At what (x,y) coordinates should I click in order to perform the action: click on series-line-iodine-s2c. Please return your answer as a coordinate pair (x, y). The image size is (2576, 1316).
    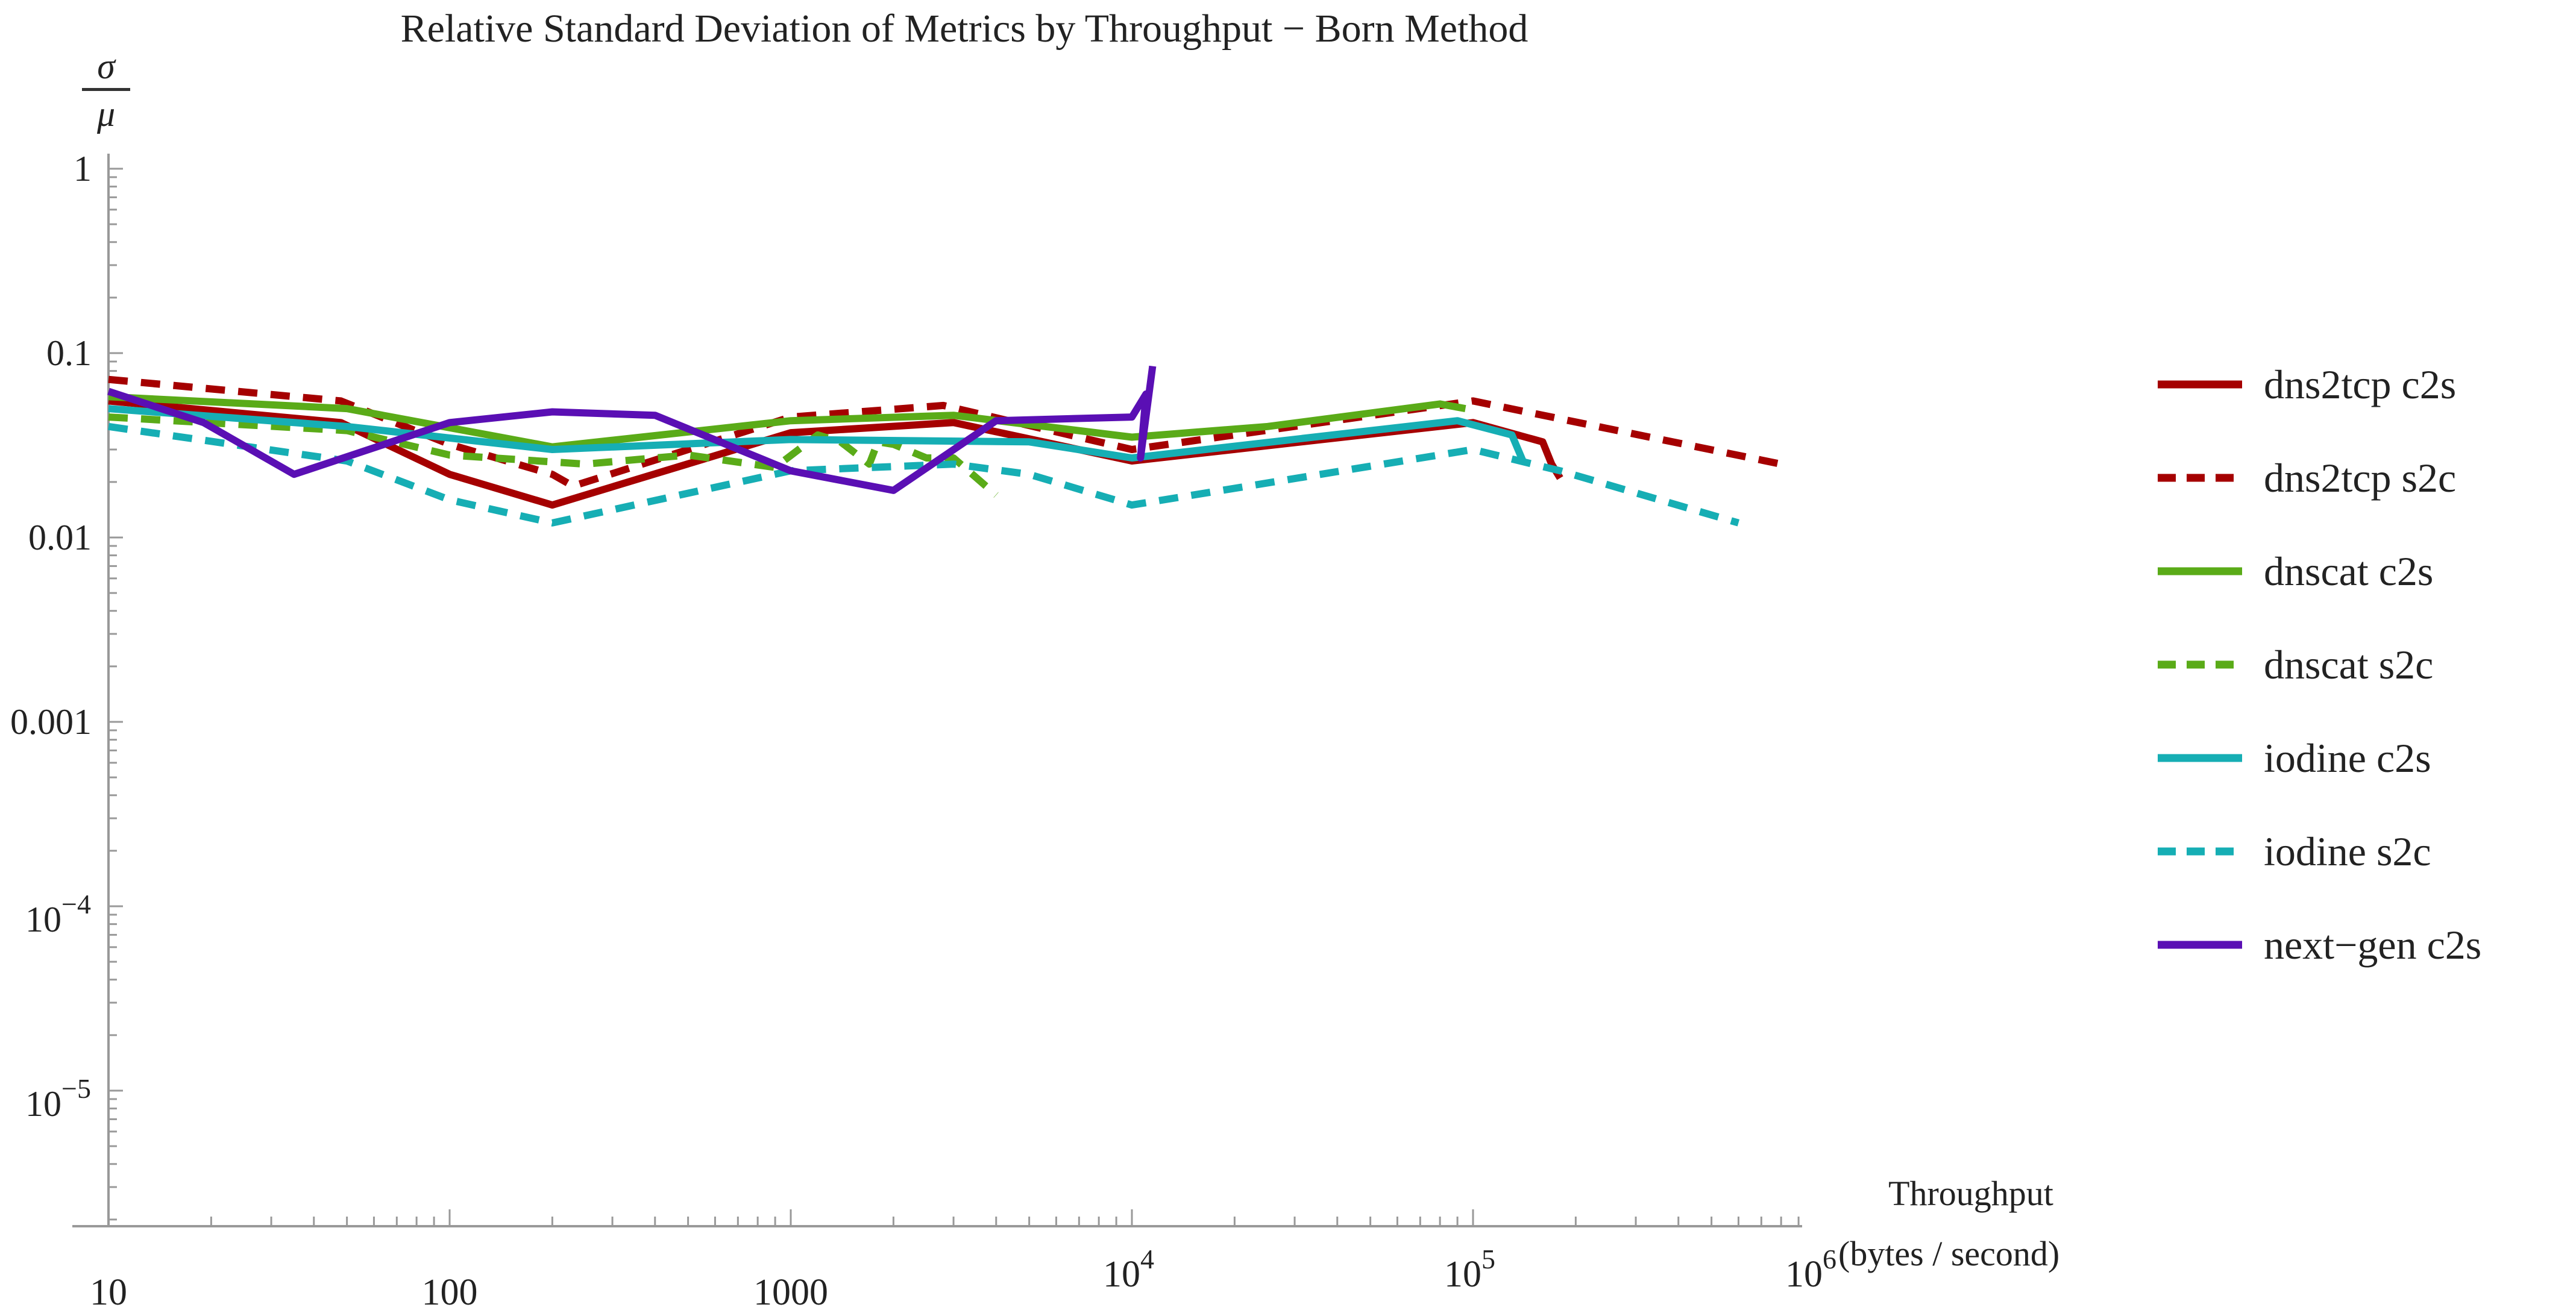
    Looking at the image, I should click on (924, 474).